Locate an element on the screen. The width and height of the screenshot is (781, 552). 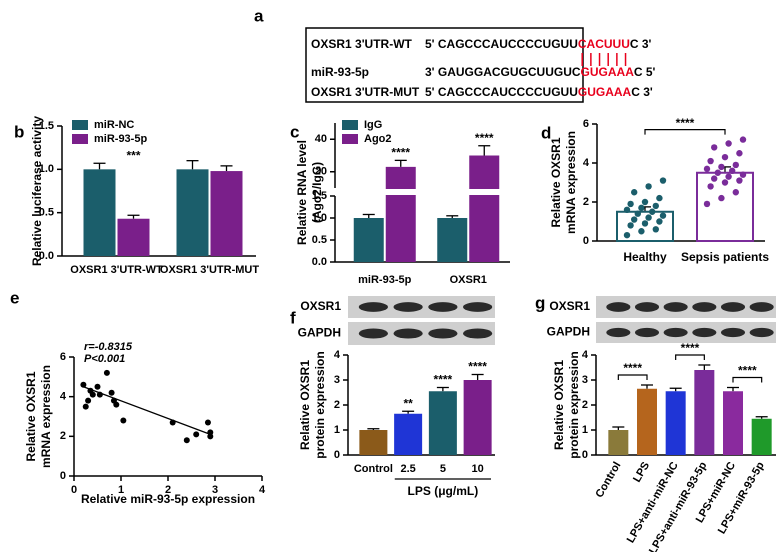
y-tick-label: 3 is located at coordinates (337, 380).